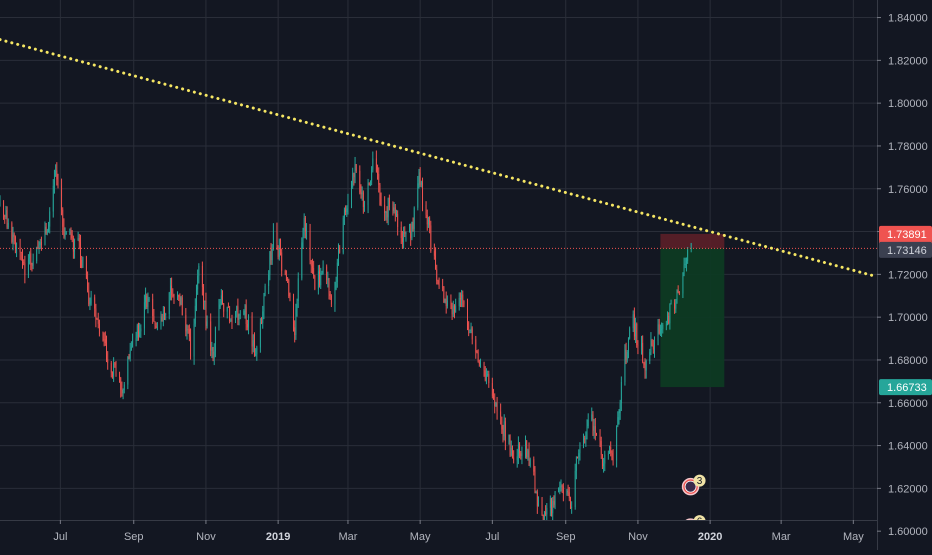 The height and width of the screenshot is (555, 932). Describe the element at coordinates (908, 361) in the screenshot. I see `price-tick-label: 1.68000` at that location.